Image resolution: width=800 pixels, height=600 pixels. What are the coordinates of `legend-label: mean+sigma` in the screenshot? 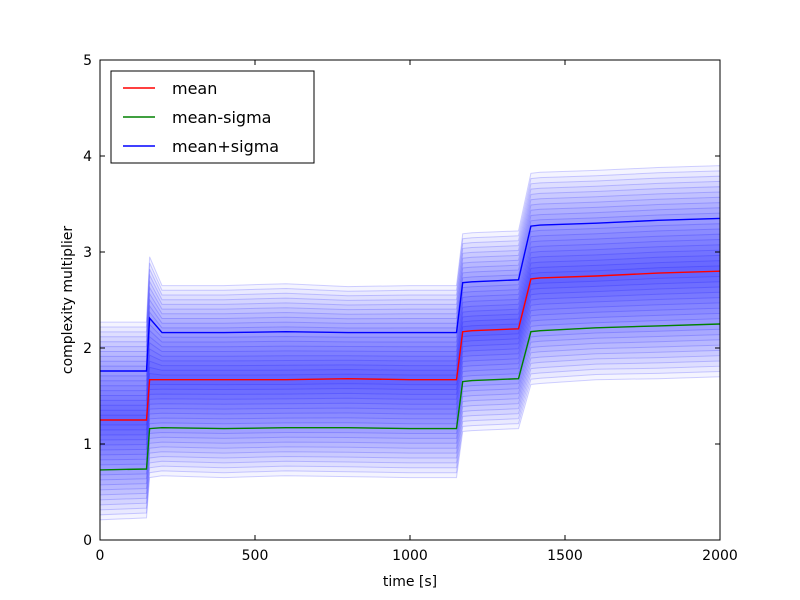 It's located at (225, 146).